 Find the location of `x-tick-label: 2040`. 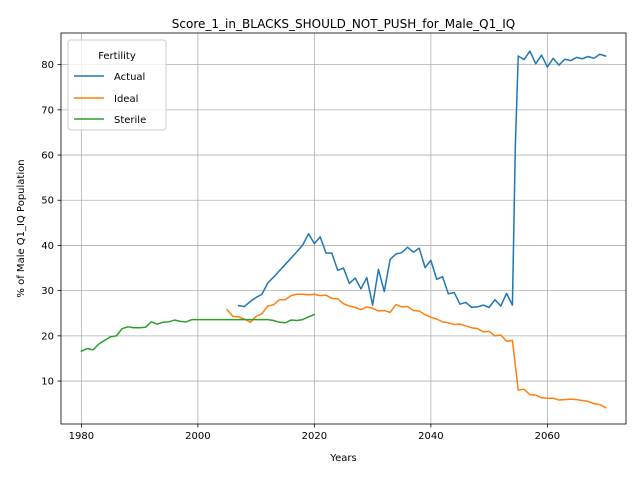

x-tick-label: 2040 is located at coordinates (430, 436).